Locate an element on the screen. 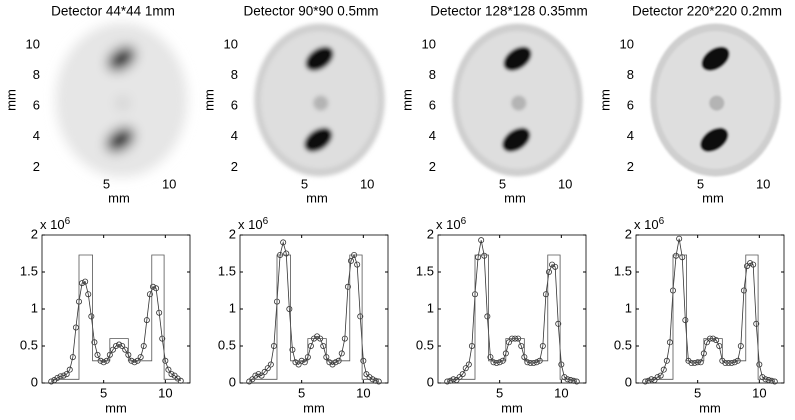 This screenshot has width=795, height=420. chart-title: Detector 128*128 0.35mm is located at coordinates (509, 11).